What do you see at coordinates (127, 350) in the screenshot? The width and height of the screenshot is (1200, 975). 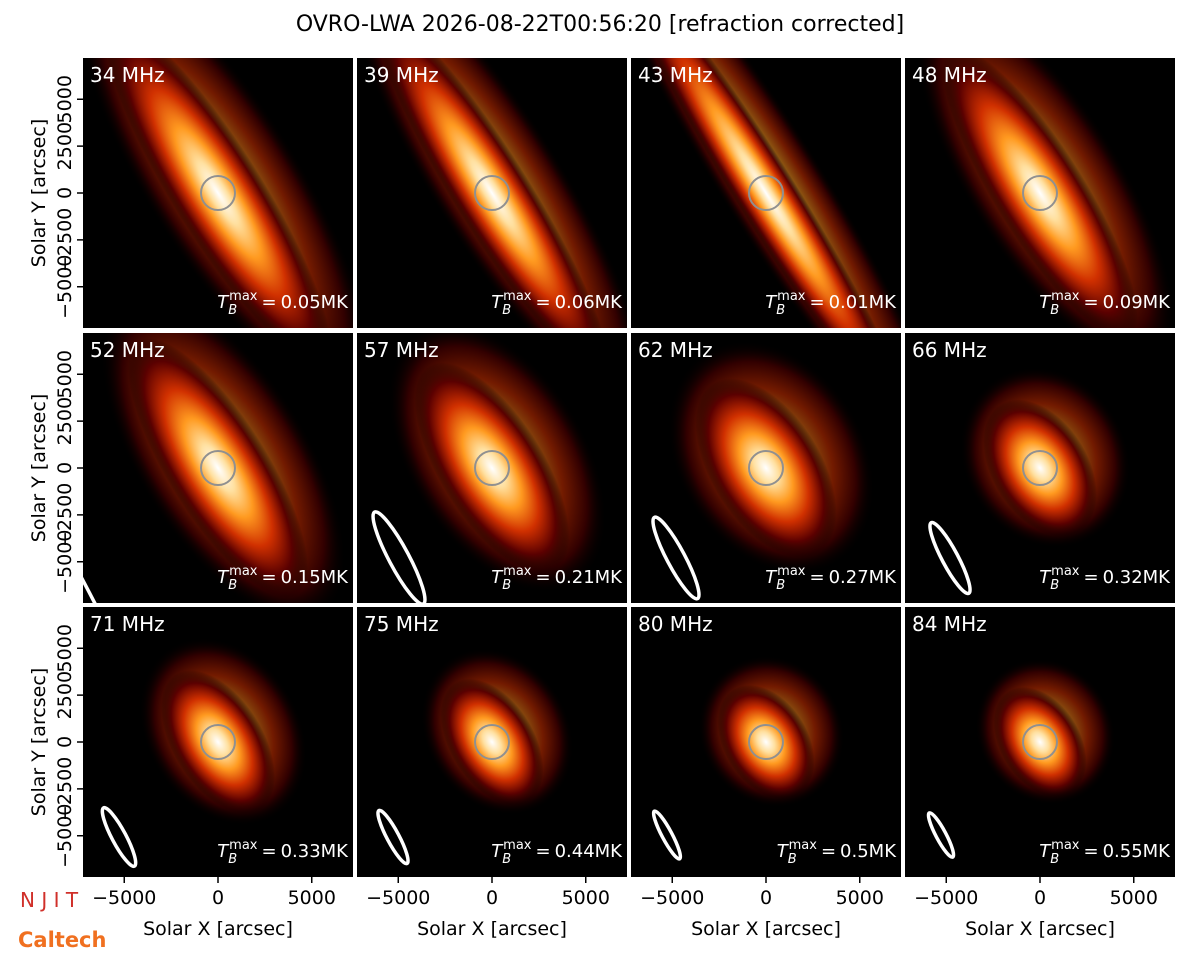 I see `frequency-label: 52 MHz` at bounding box center [127, 350].